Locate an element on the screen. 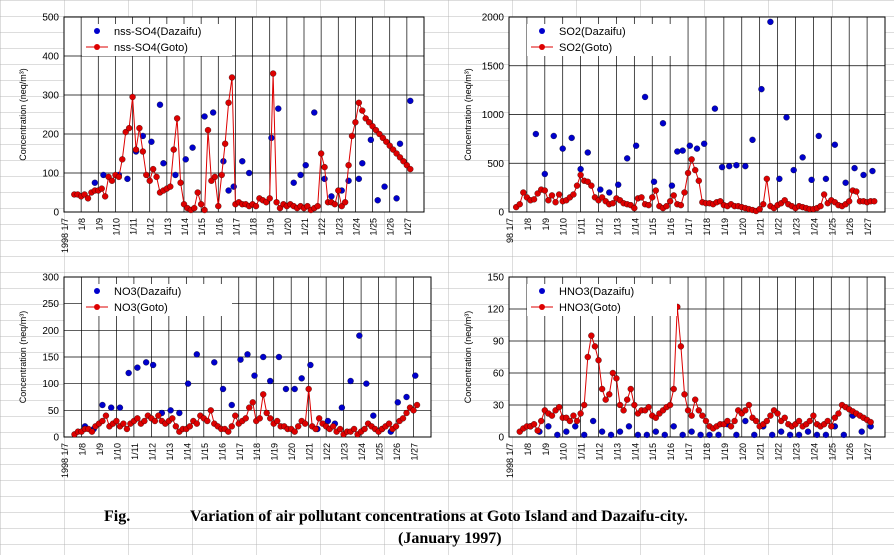  x-tick-label: 1998 1/7 is located at coordinates (65, 235).